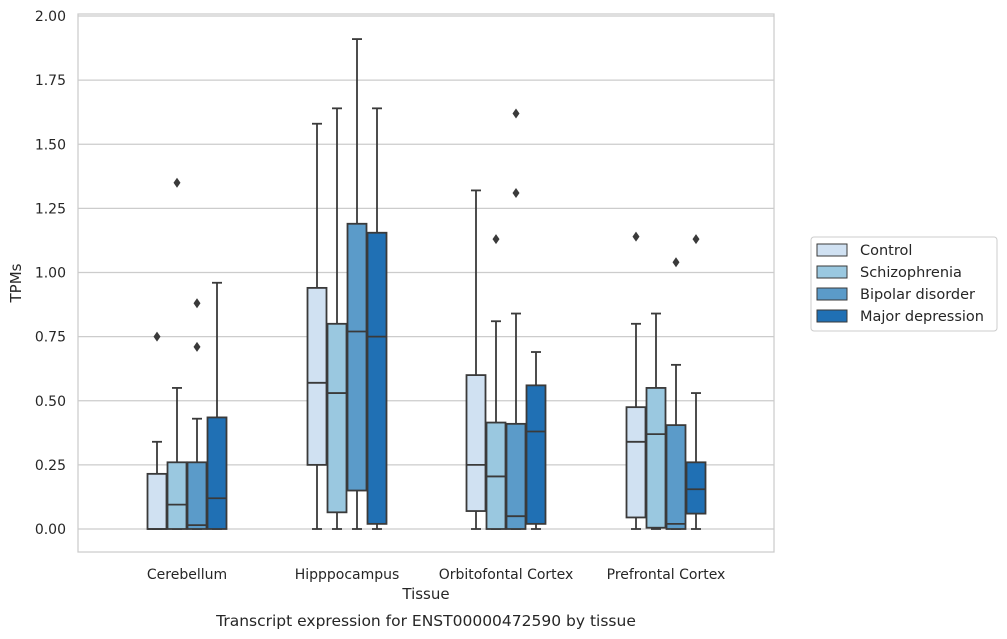 This screenshot has height=639, width=1007. Describe the element at coordinates (886, 251) in the screenshot. I see `legend-label: Control` at that location.